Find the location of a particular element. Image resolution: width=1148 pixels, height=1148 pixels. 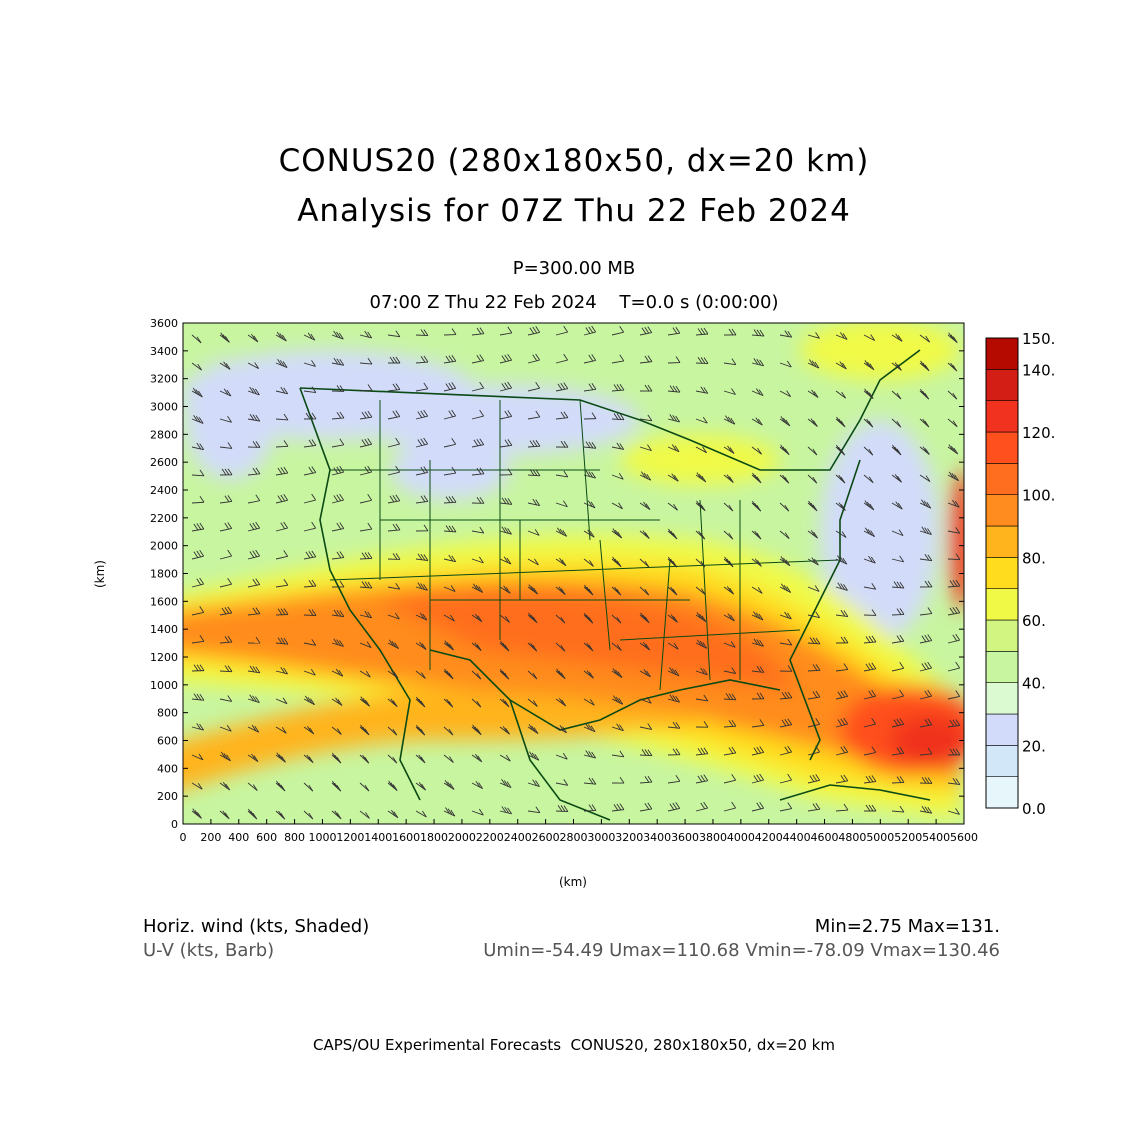

x-tick-label: 5400 is located at coordinates (936, 837).